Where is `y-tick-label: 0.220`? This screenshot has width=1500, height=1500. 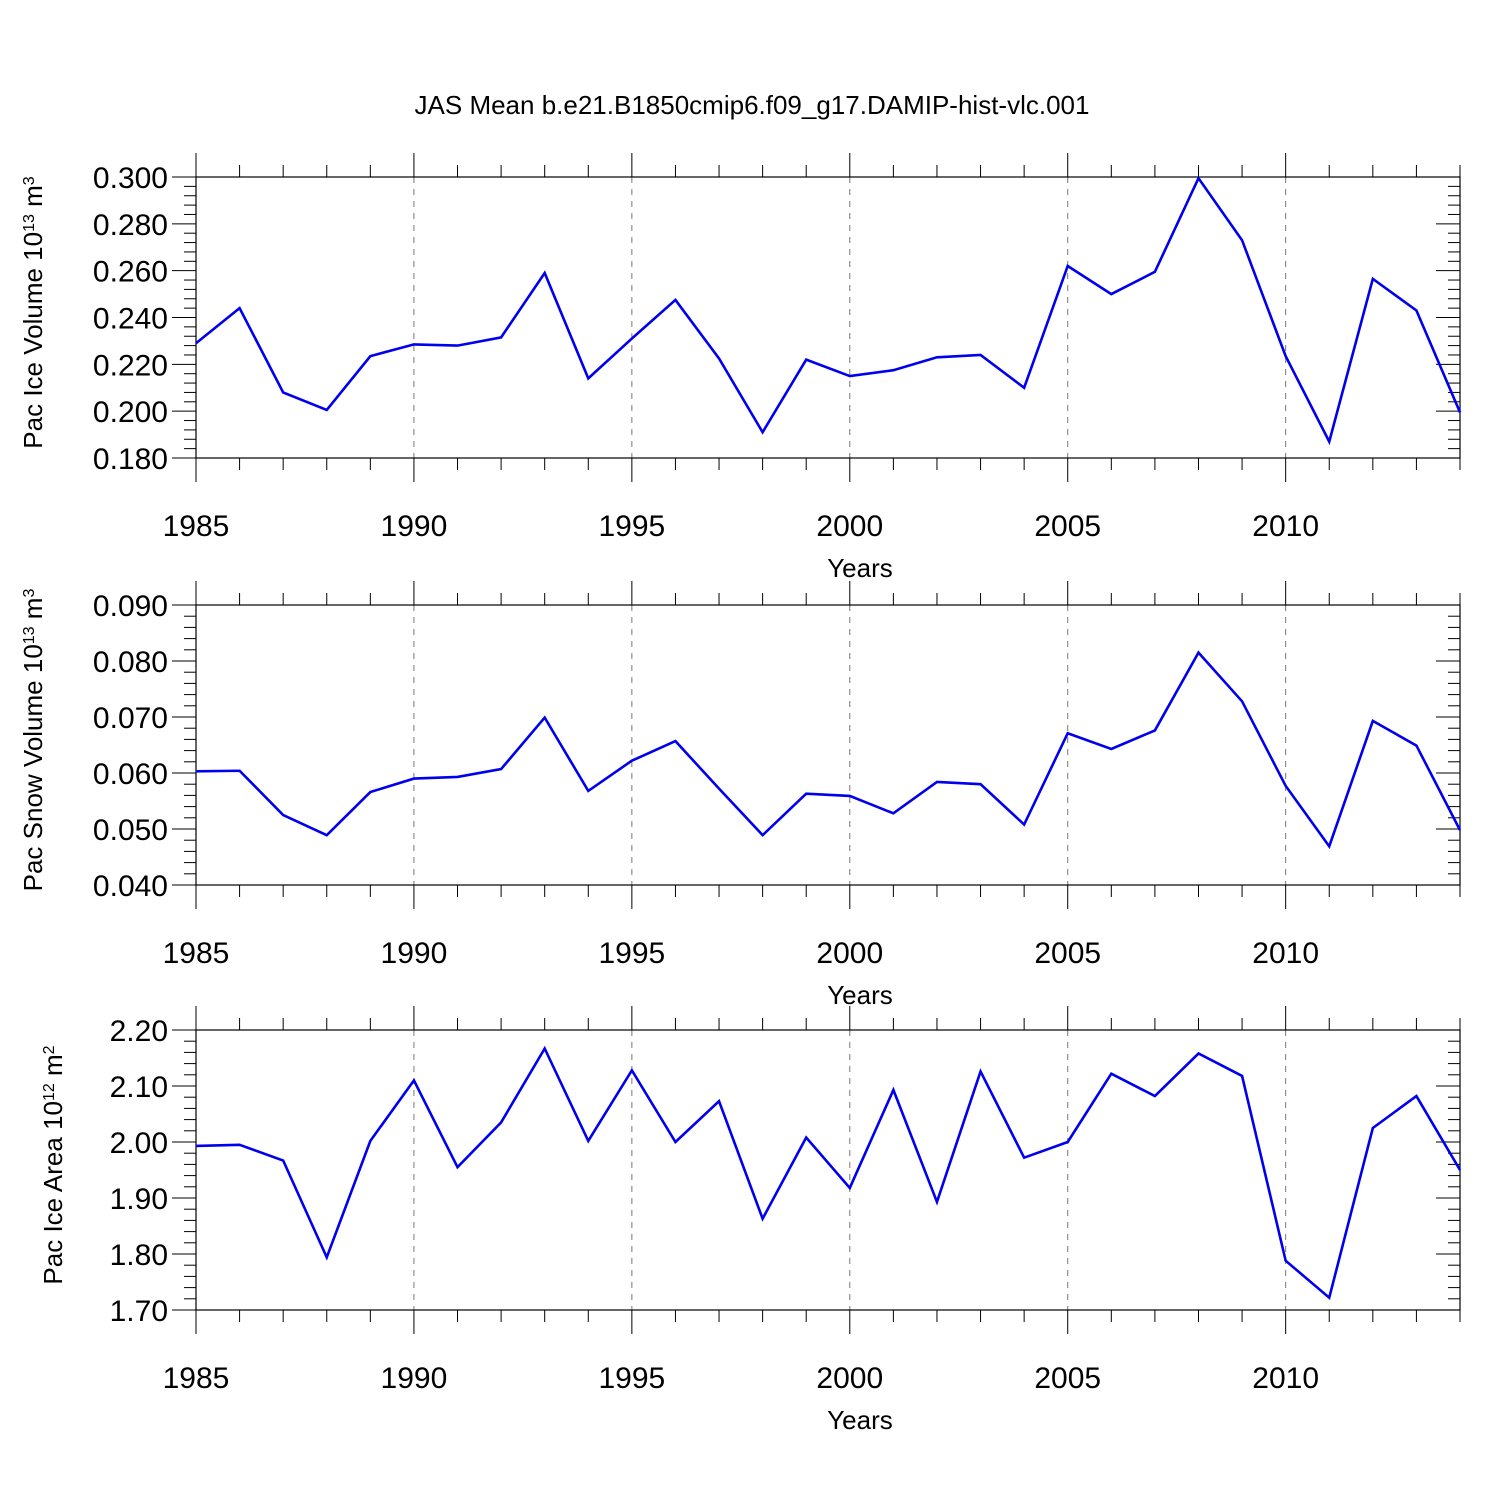
y-tick-label: 0.220 is located at coordinates (130, 365).